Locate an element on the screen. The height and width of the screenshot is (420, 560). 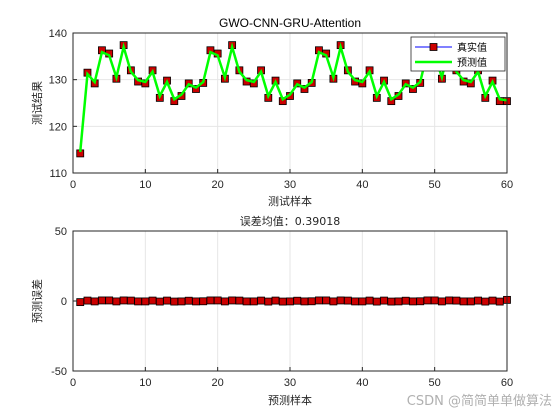
bottom-series is located at coordinates (293, 301).